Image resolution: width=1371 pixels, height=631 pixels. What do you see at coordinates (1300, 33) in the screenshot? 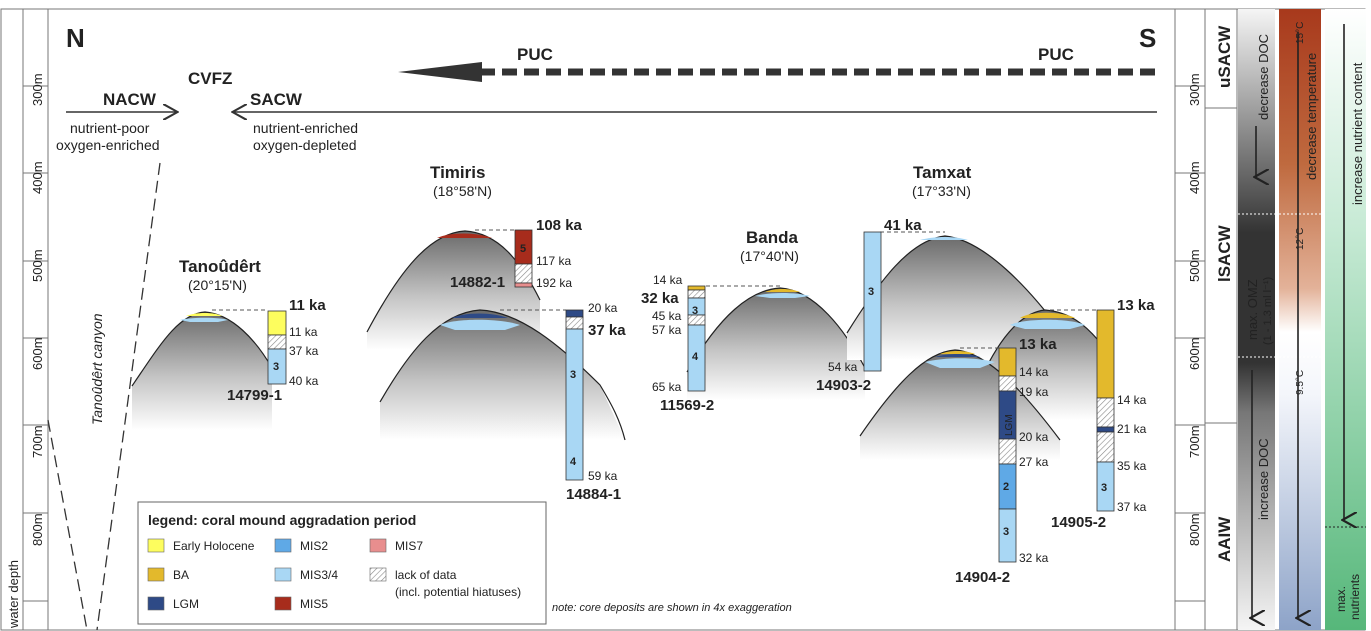
I see `temp-15: 15°C` at bounding box center [1300, 33].